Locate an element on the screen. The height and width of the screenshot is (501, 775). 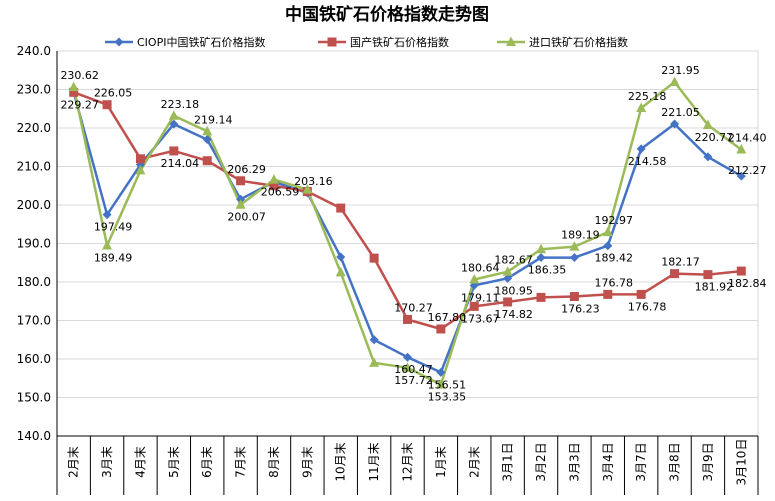
data-label: 176.78 is located at coordinates (614, 282).